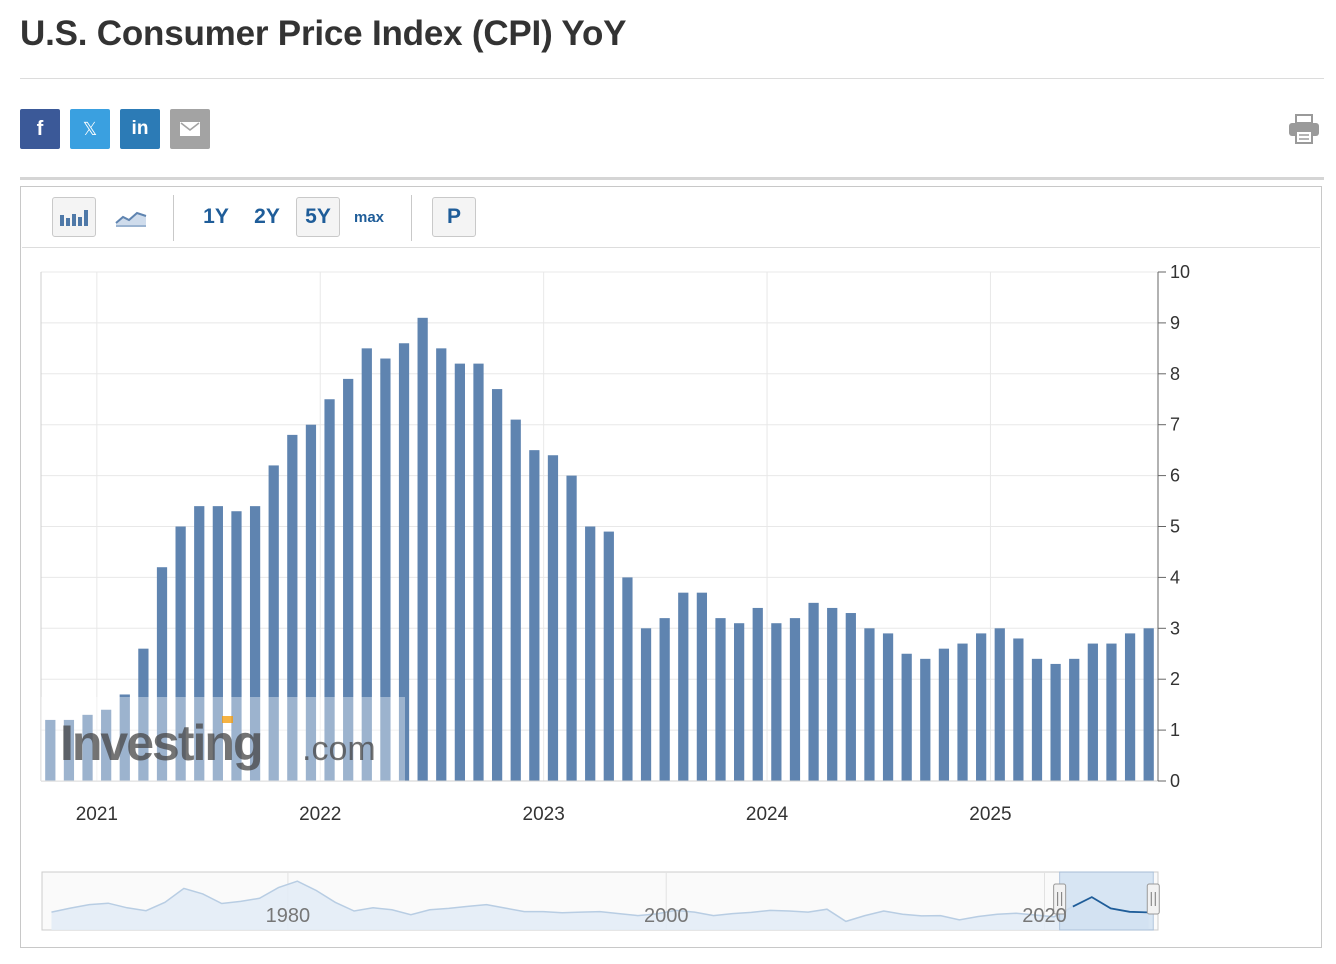 The width and height of the screenshot is (1336, 964). Describe the element at coordinates (666, 916) in the screenshot. I see `navigator-year-label: 2000` at that location.